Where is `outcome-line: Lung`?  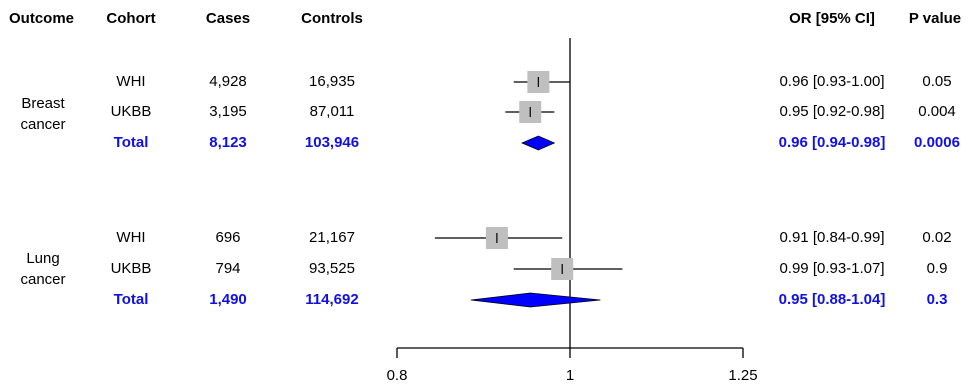
outcome-line: Lung is located at coordinates (43, 258).